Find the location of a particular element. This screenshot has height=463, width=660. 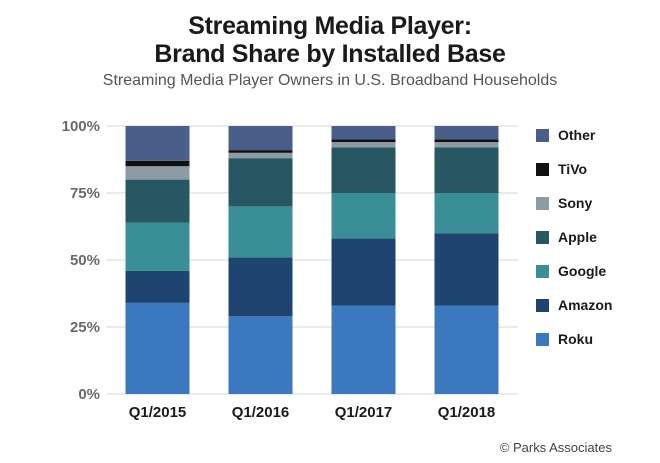

y-tick-label: 50% is located at coordinates (85, 260).